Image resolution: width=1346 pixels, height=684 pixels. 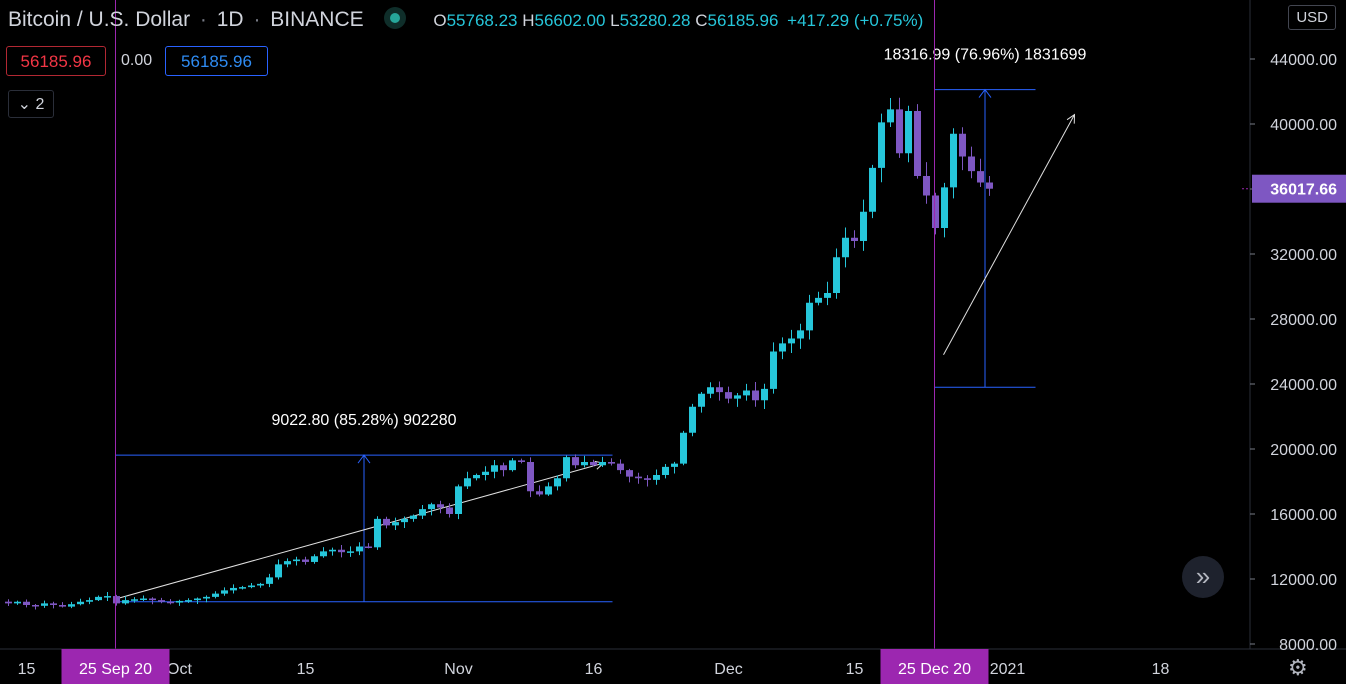 What do you see at coordinates (31, 104) in the screenshot?
I see `collapse-indicators-button: ⌄ 2` at bounding box center [31, 104].